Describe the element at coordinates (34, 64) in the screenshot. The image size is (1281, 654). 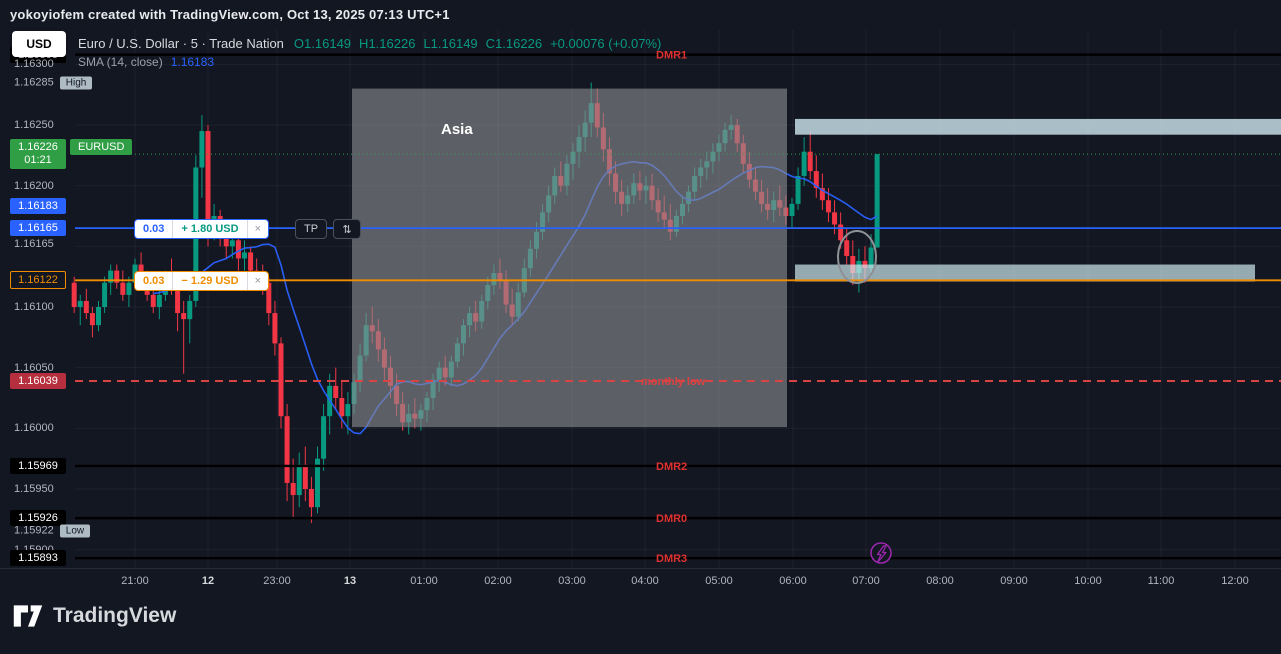
I see `axis-tick-1.16300: 1.16300` at that location.